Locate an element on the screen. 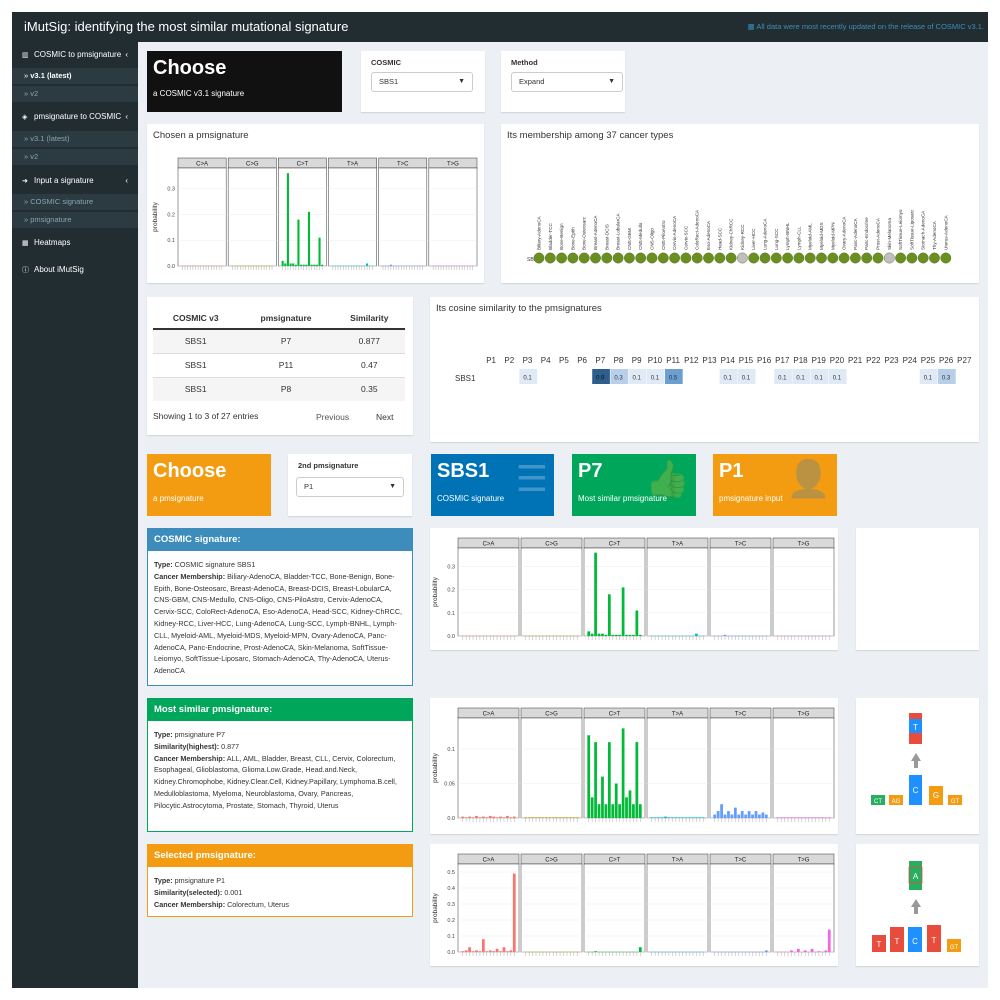 The image size is (1000, 1000). method-select: Expand ▼ is located at coordinates (567, 82).